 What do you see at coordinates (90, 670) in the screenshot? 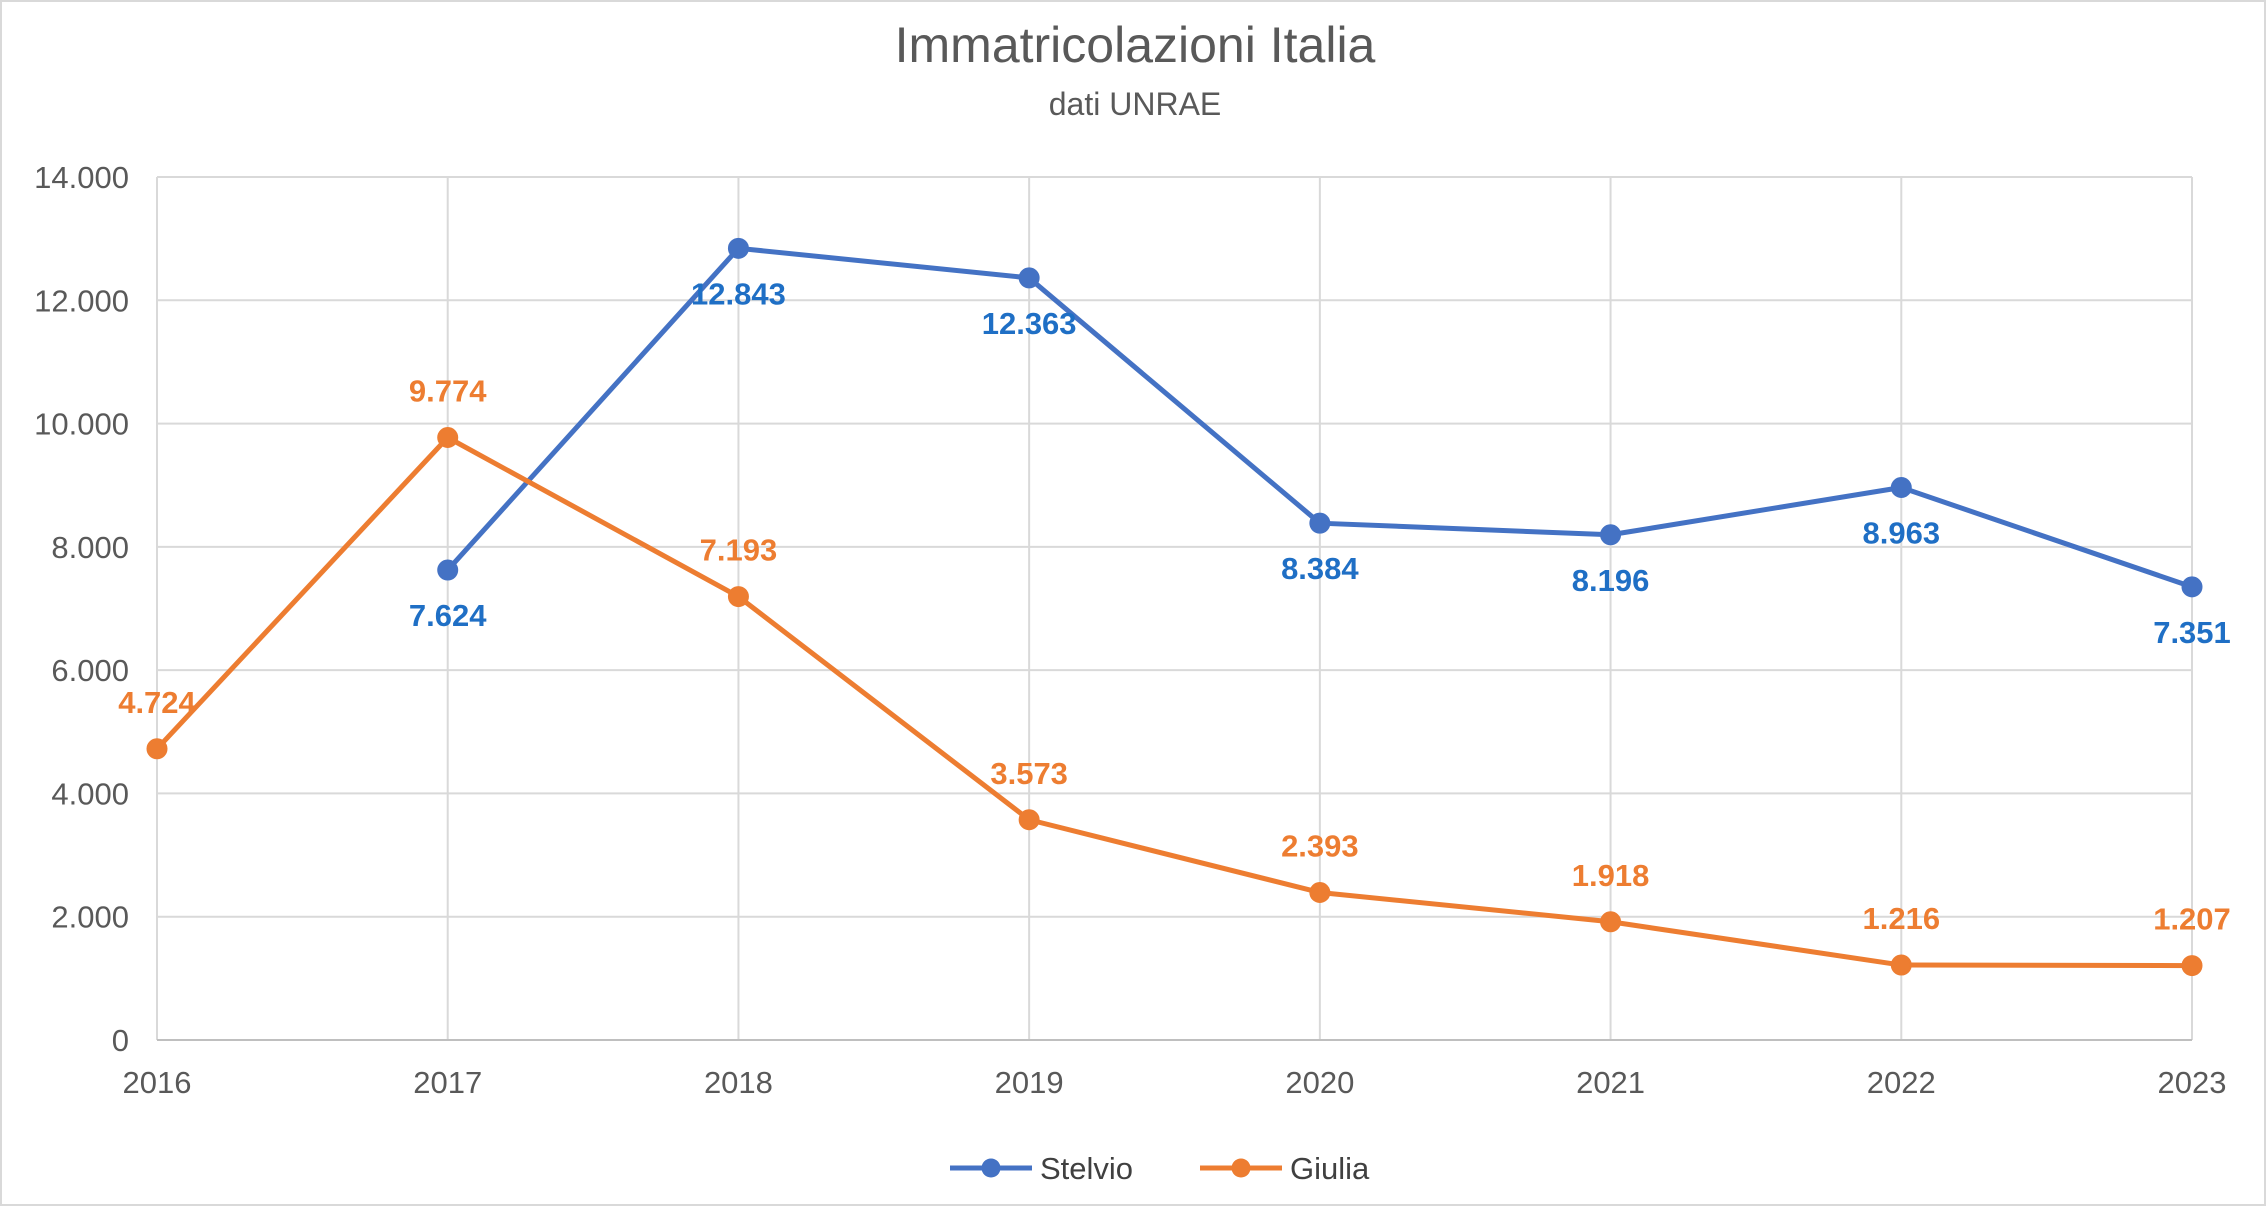
I see `y-tick-label: 6.000` at bounding box center [90, 670].